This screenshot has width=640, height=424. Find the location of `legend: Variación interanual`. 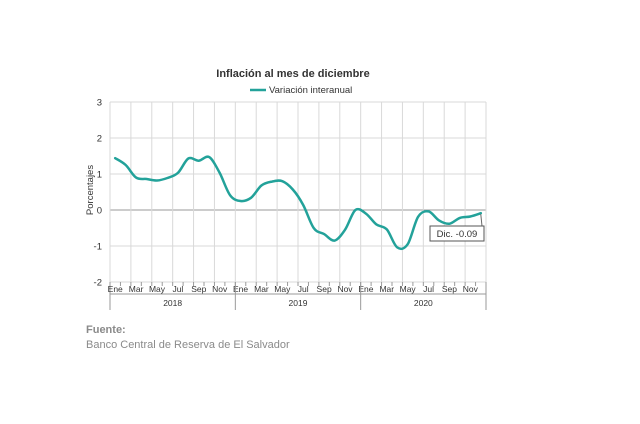

legend: Variación interanual is located at coordinates (301, 90).